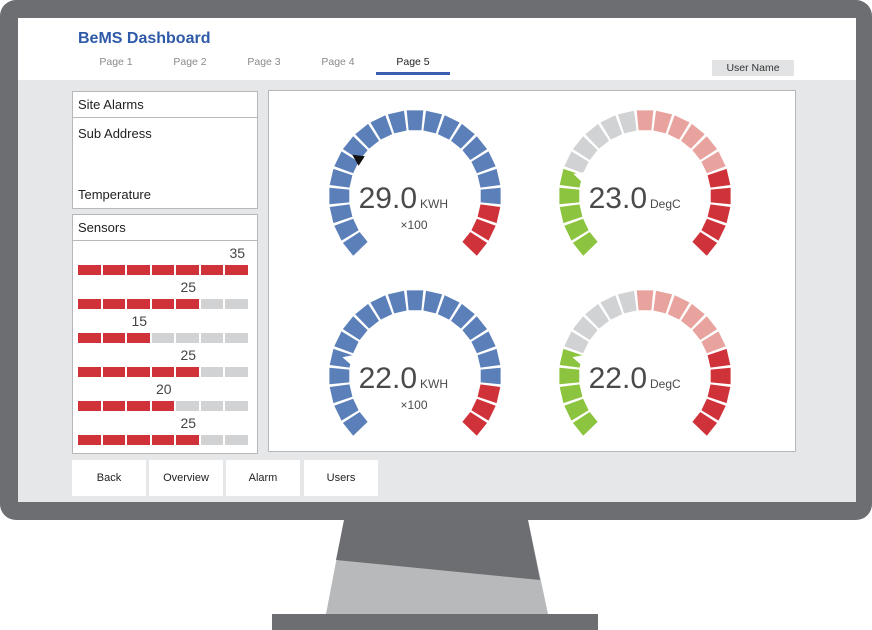 This screenshot has height=630, width=872. I want to click on gauge-unit: KWH, so click(434, 384).